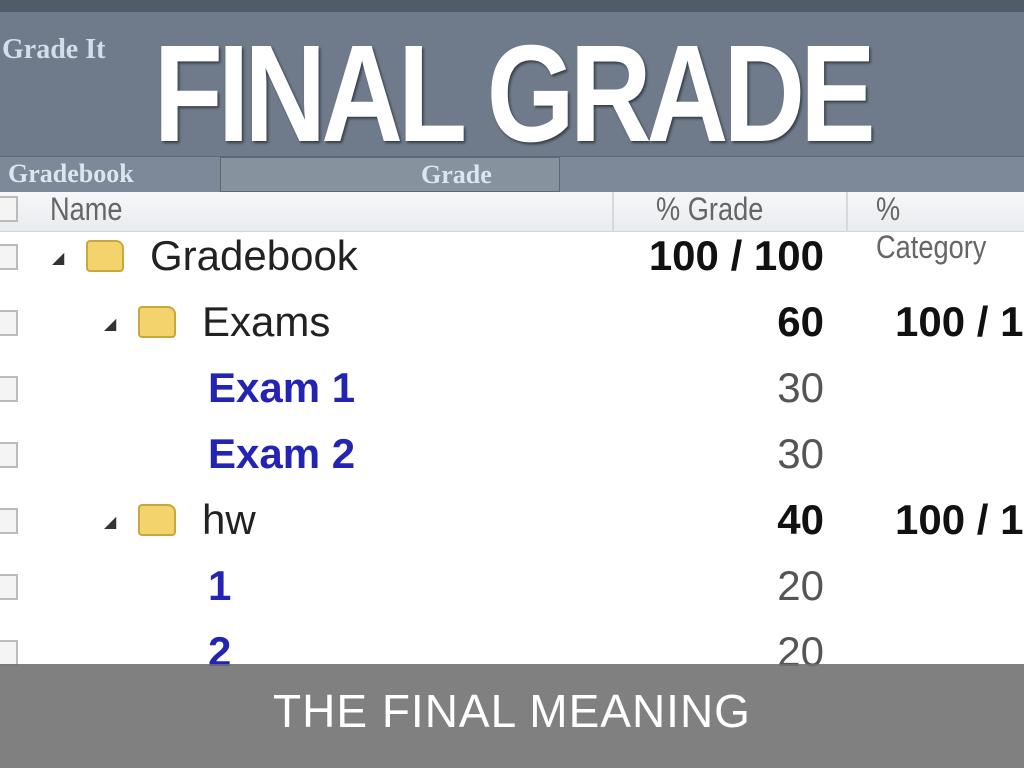 Image resolution: width=1024 pixels, height=768 pixels. What do you see at coordinates (220, 651) in the screenshot?
I see `row-name: 2` at bounding box center [220, 651].